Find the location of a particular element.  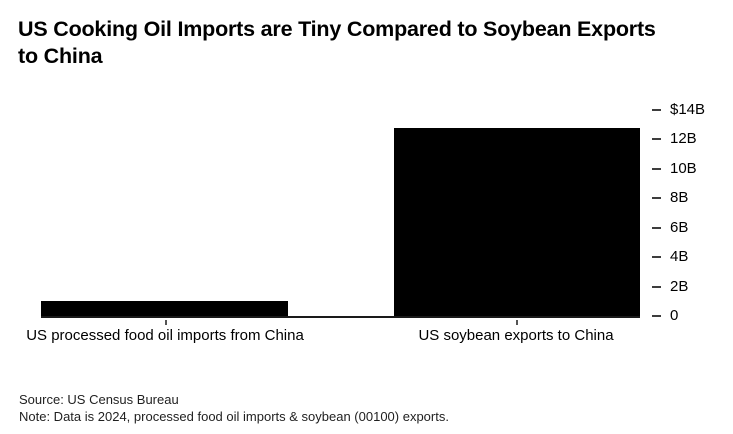

x-axis-tick-left is located at coordinates (166, 322).